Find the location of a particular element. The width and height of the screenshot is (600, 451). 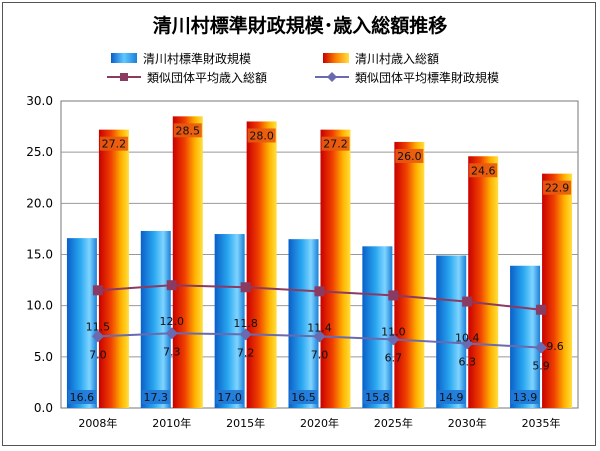

x-tick-label: 2015年 is located at coordinates (245, 423).